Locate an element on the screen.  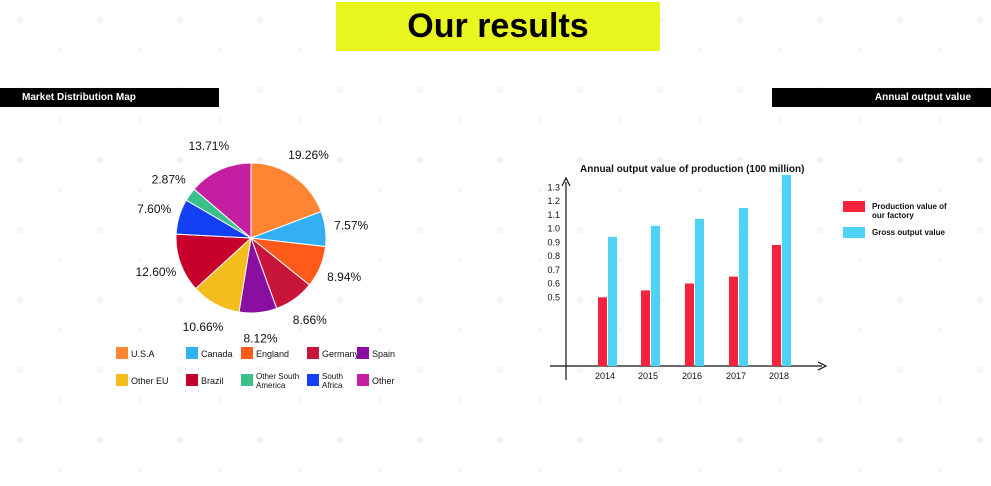
pie-slice-u-s-a is located at coordinates (286, 200).